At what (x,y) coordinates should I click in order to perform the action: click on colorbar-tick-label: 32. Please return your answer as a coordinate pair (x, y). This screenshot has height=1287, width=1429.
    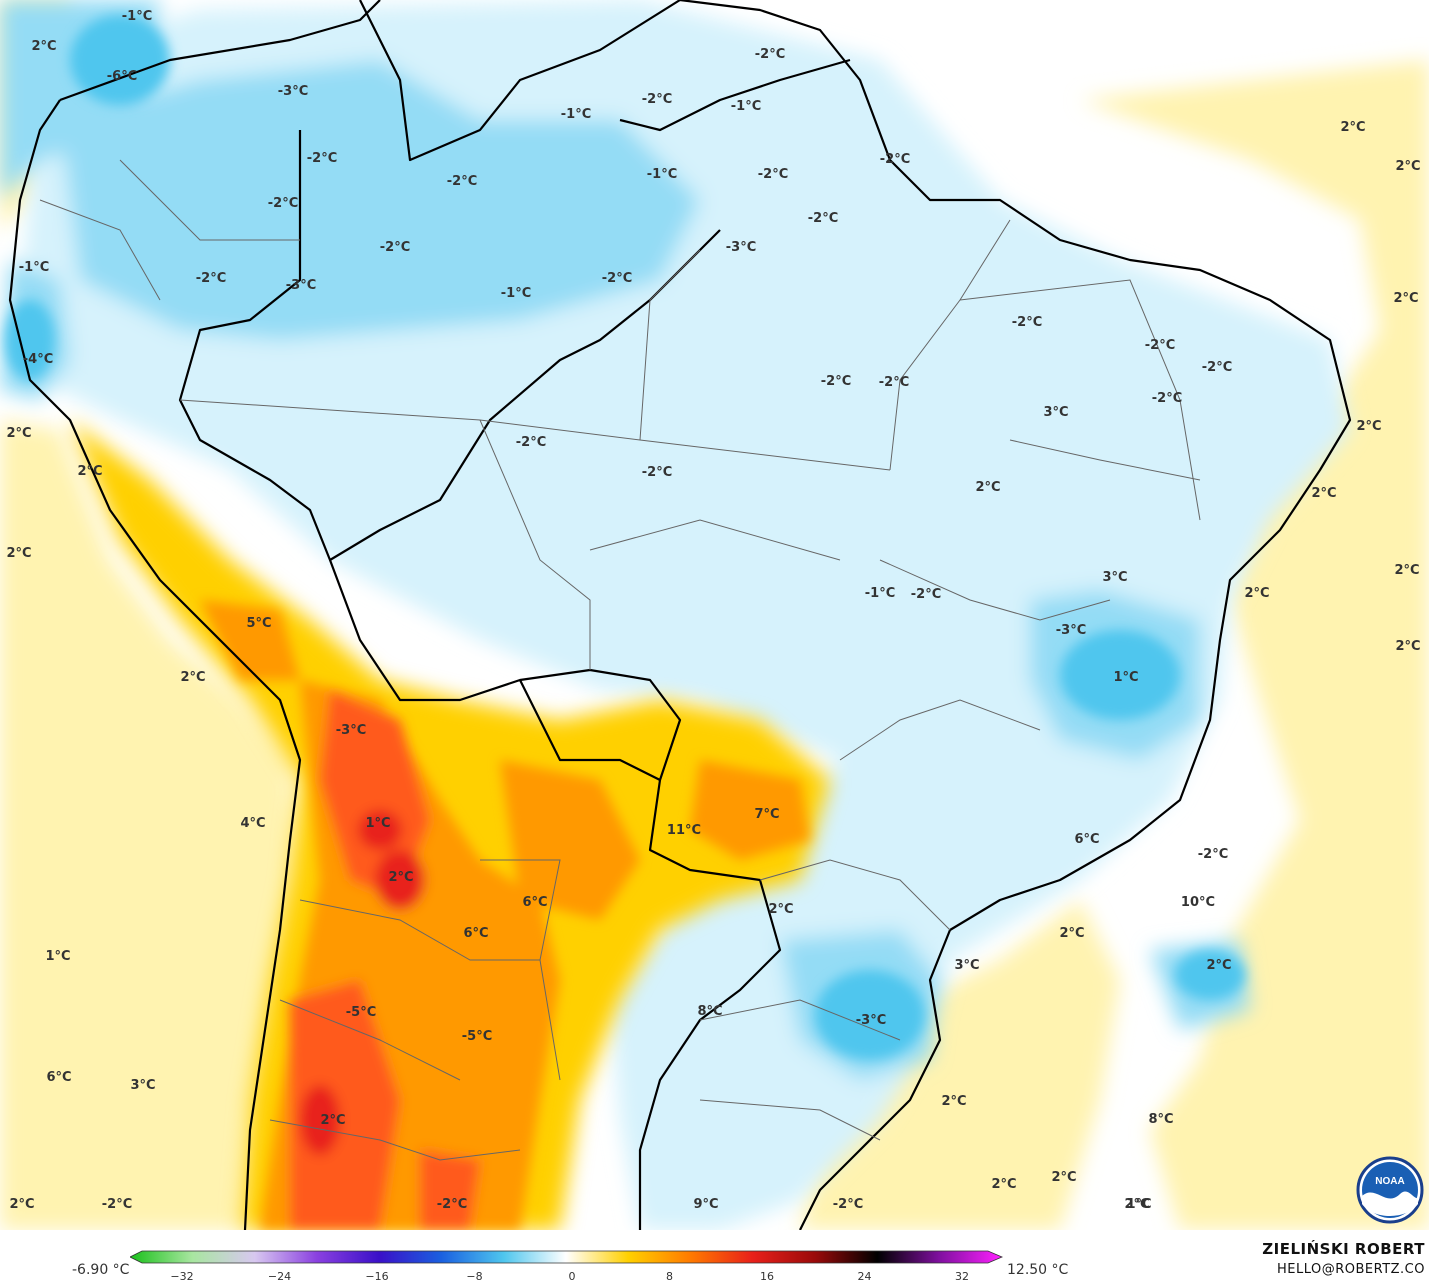
    Looking at the image, I should click on (962, 1276).